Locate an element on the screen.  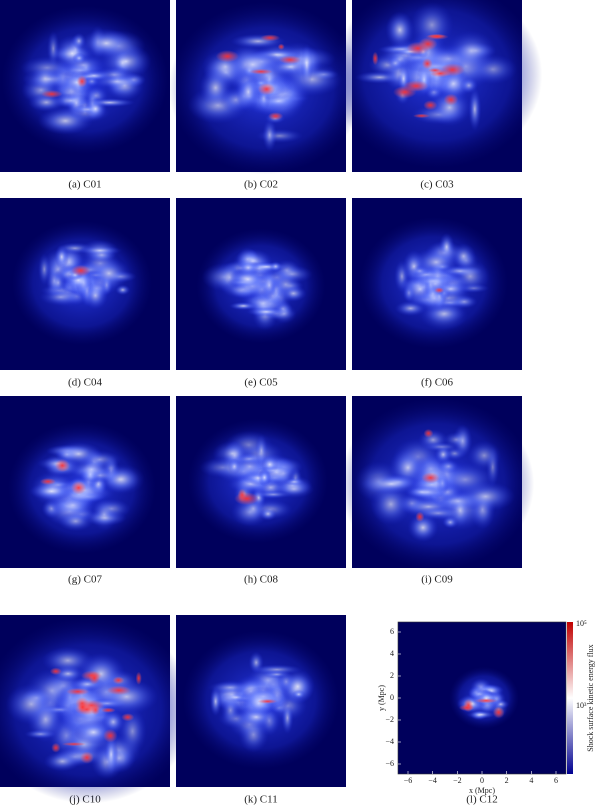
x-tick-label: −6 is located at coordinates (408, 780).